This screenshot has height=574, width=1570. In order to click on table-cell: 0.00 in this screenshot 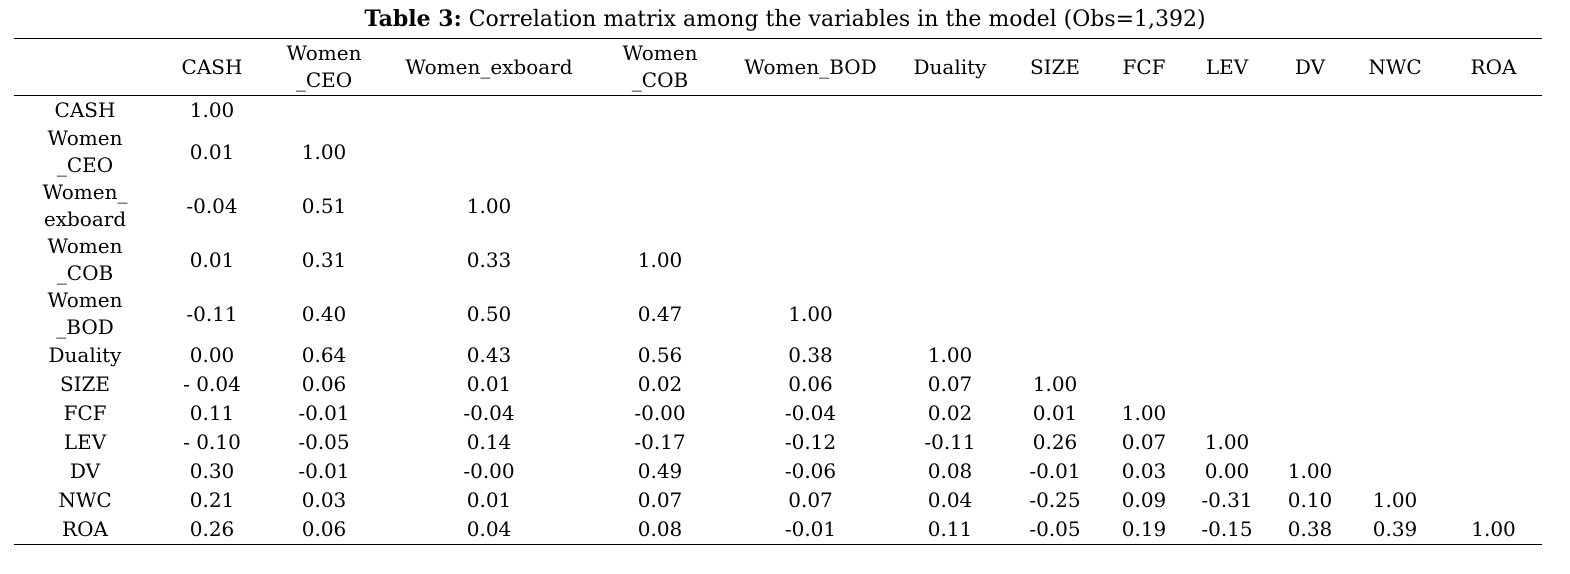, I will do `click(1227, 471)`.